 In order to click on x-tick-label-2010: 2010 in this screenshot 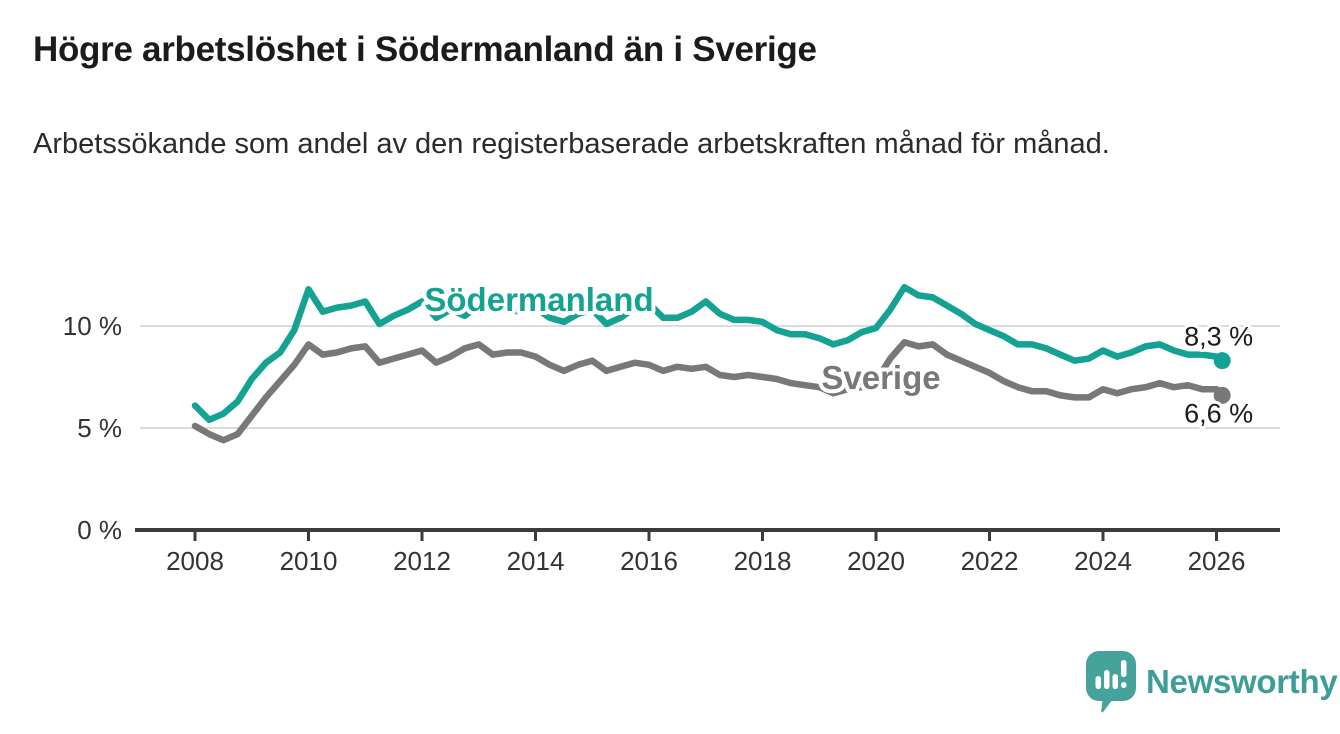, I will do `click(309, 561)`.